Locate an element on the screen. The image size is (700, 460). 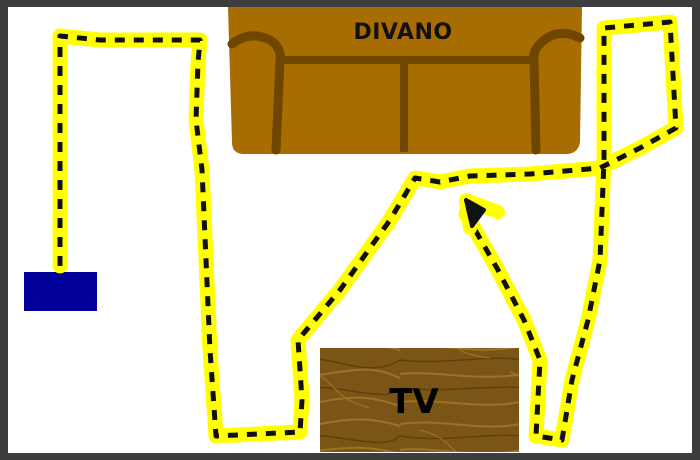
tv-label: TV is located at coordinates (414, 402).